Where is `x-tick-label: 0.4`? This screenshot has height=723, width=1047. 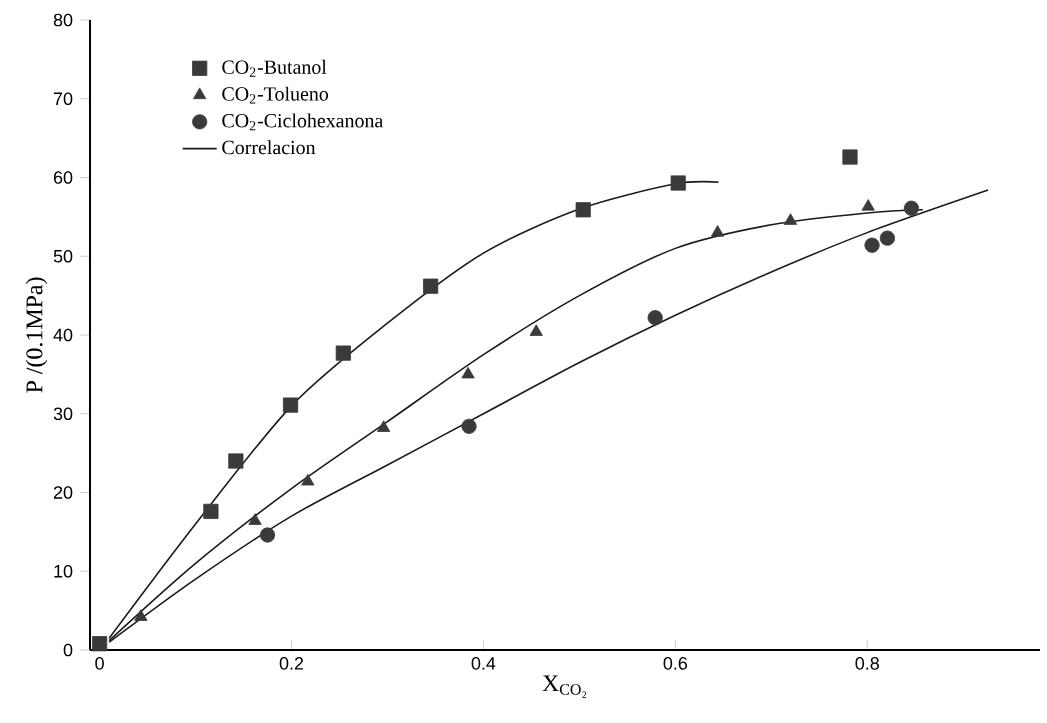
x-tick-label: 0.4 is located at coordinates (483, 663).